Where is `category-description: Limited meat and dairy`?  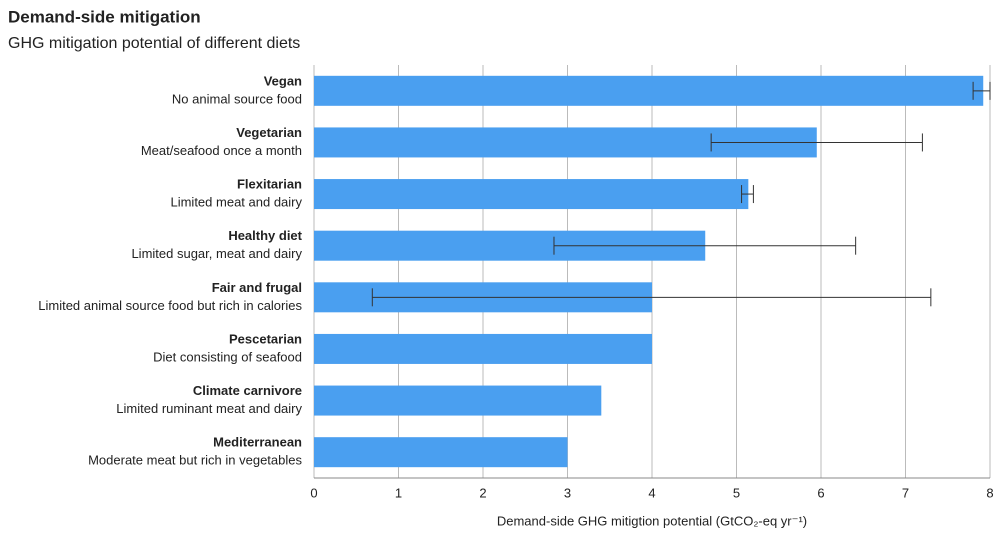
category-description: Limited meat and dairy is located at coordinates (236, 202).